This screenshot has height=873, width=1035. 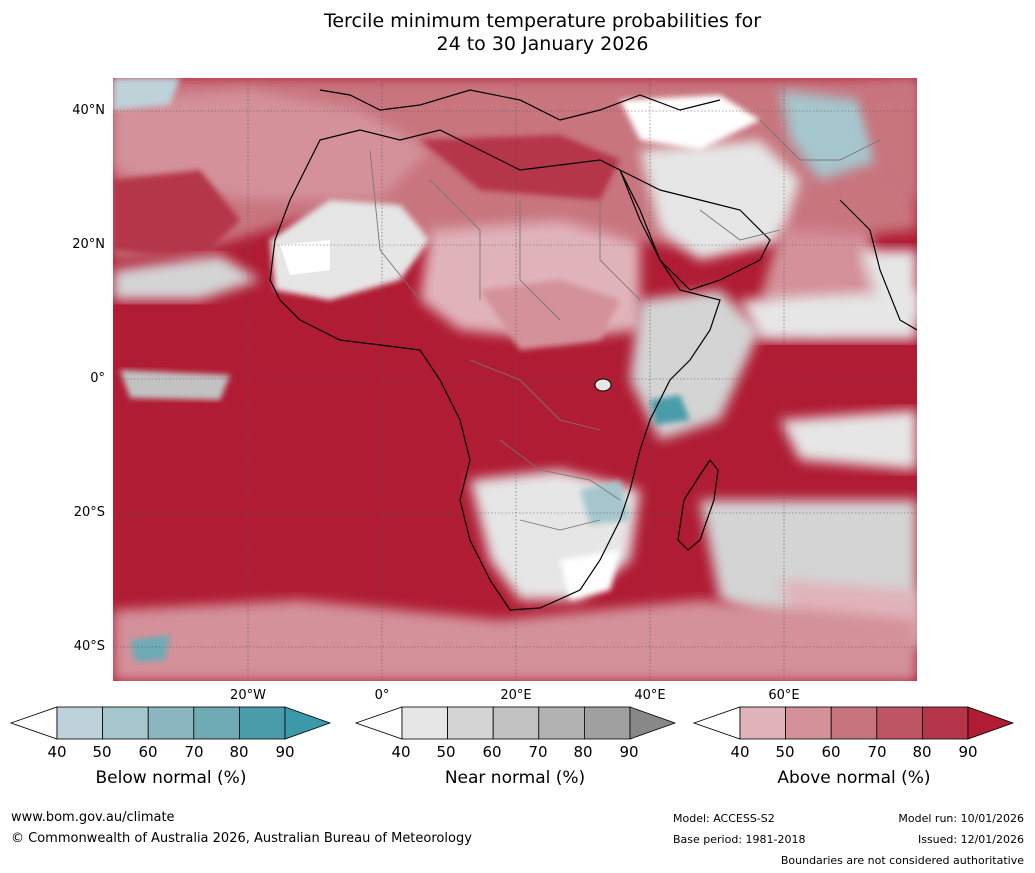 What do you see at coordinates (148, 752) in the screenshot?
I see `legend-below-tick: 60` at bounding box center [148, 752].